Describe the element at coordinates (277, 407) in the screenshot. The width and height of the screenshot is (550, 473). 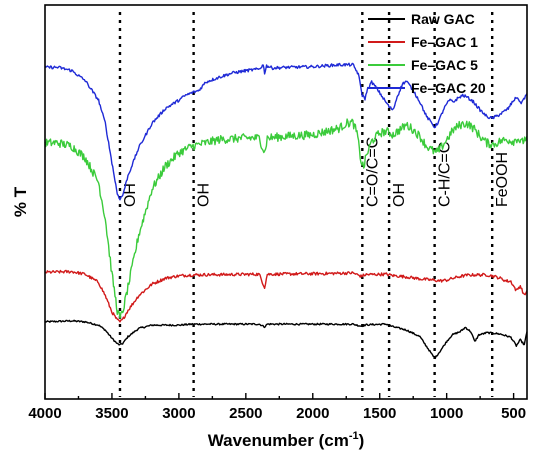
I see `x-axis-ticks: 4000 3500 3000 2500 2000 1500 1000 500` at that location.